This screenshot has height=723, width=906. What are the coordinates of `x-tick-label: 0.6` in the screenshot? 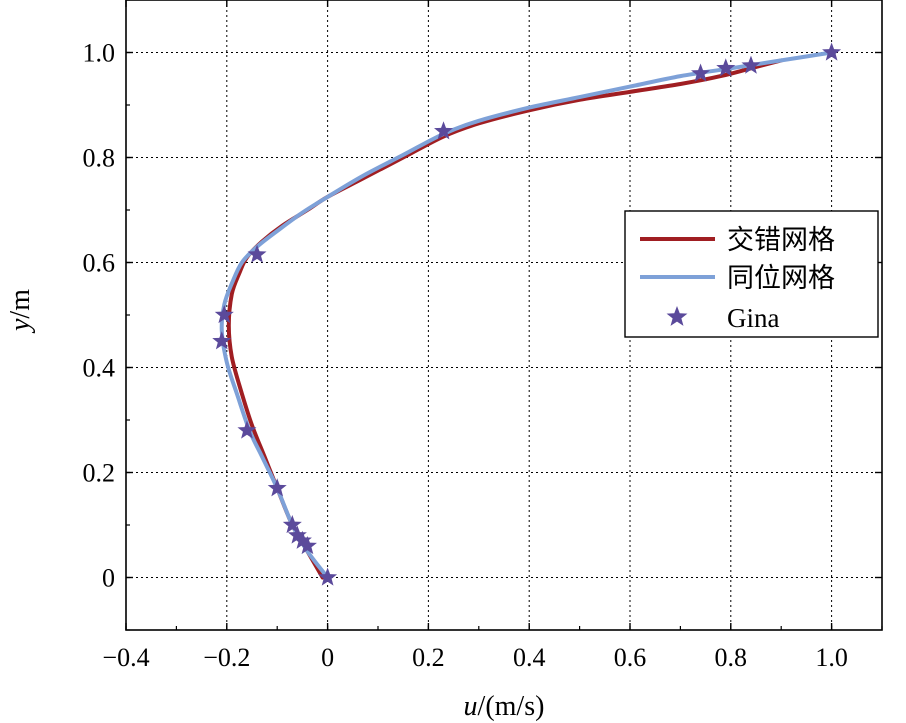 It's located at (630, 657).